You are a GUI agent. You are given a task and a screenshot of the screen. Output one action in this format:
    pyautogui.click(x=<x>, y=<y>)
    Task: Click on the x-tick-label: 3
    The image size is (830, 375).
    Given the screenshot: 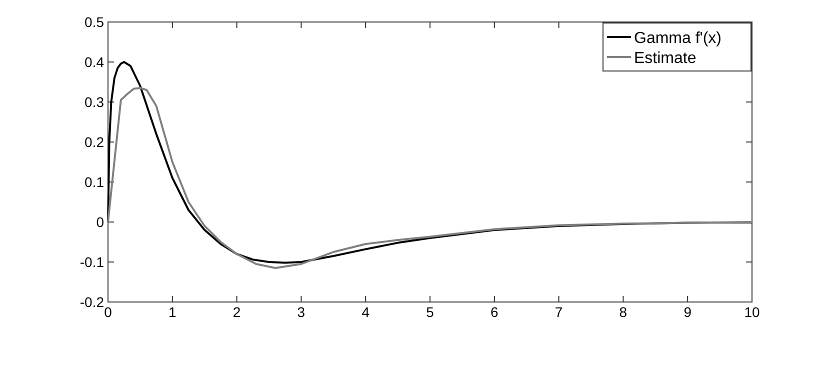 What is the action you would take?
    pyautogui.click(x=301, y=312)
    